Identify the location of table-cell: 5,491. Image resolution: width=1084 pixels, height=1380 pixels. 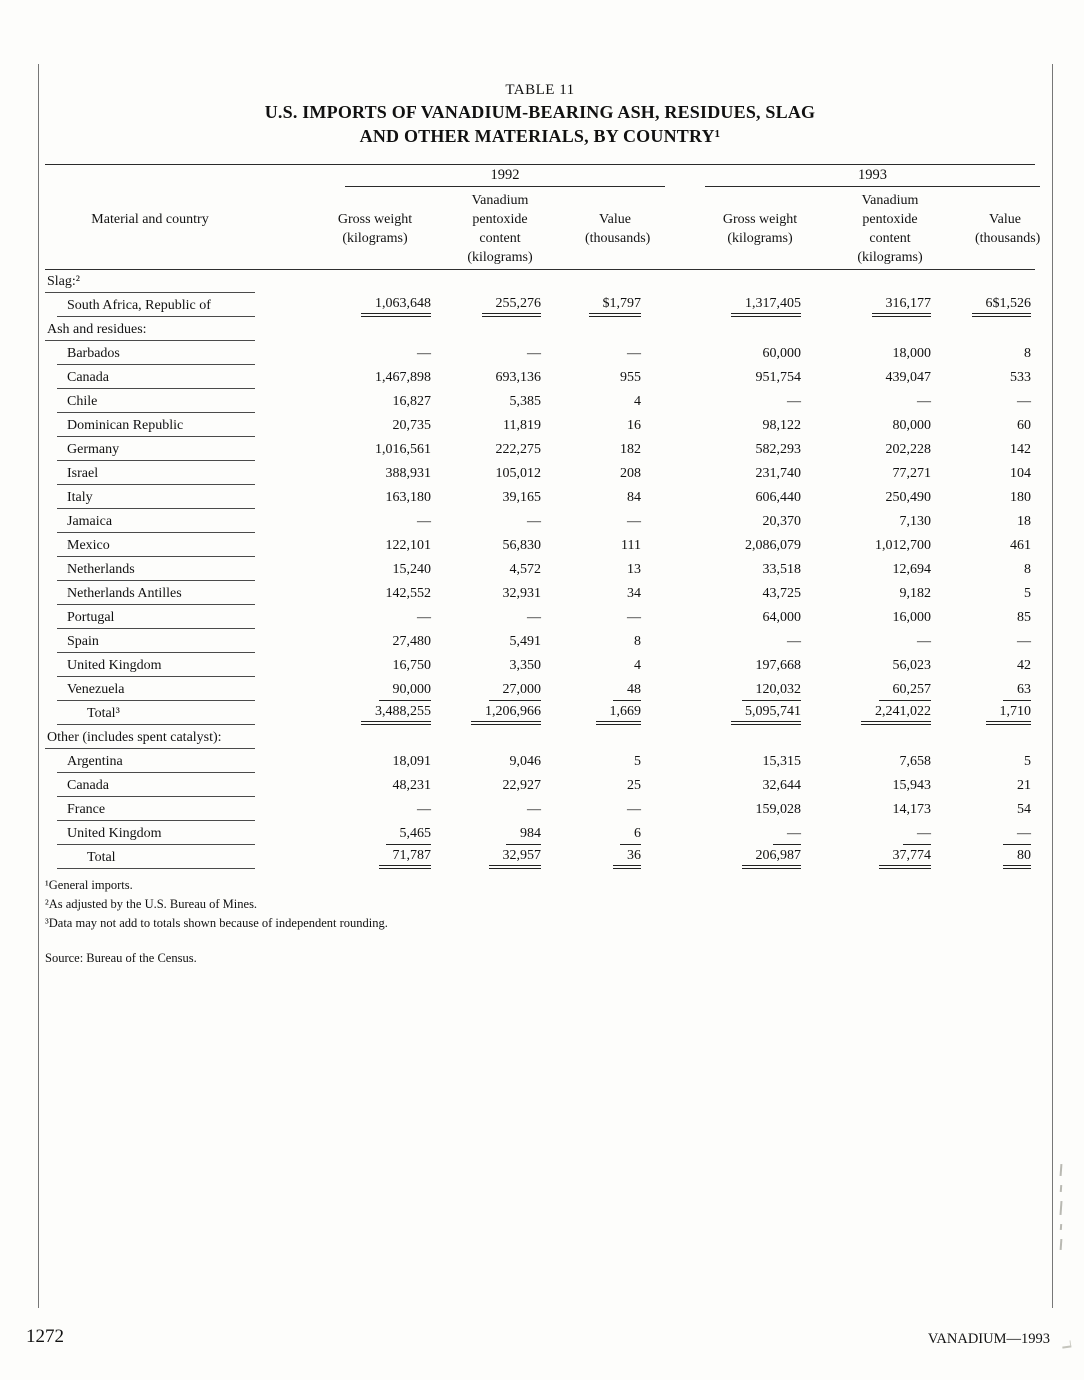
(490, 642).